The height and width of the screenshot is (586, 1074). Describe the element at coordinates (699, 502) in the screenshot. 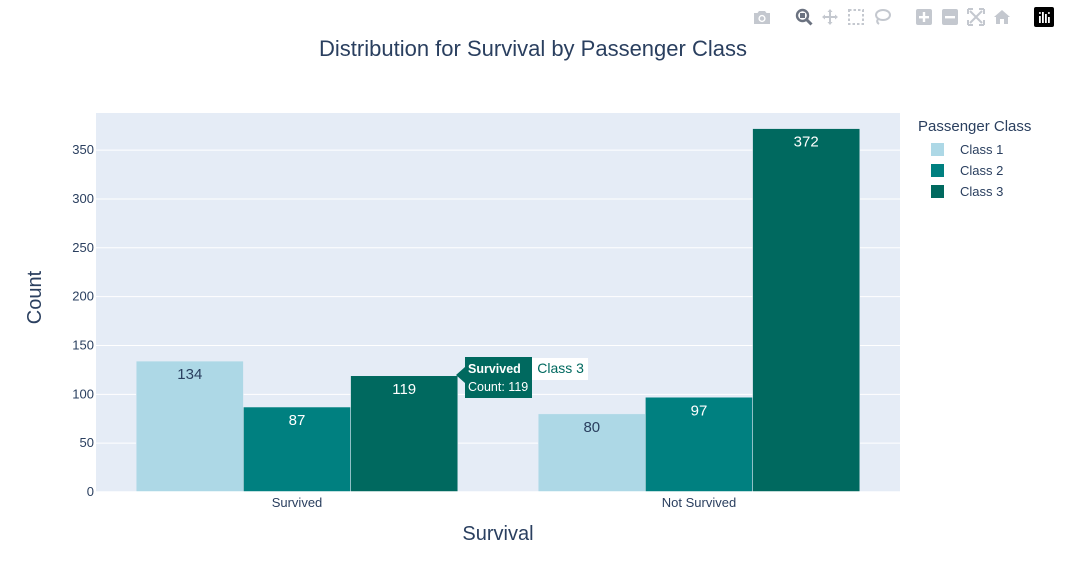

I see `x-tick-label: Not Survived` at that location.